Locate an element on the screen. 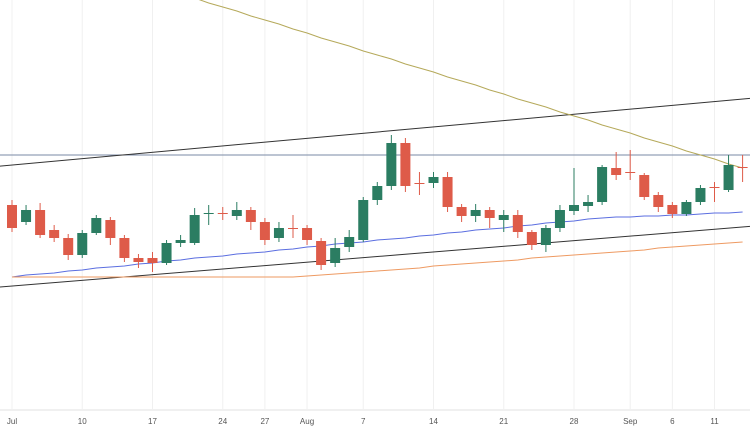 This screenshot has height=430, width=750. x-tick-label: 21 is located at coordinates (503, 421).